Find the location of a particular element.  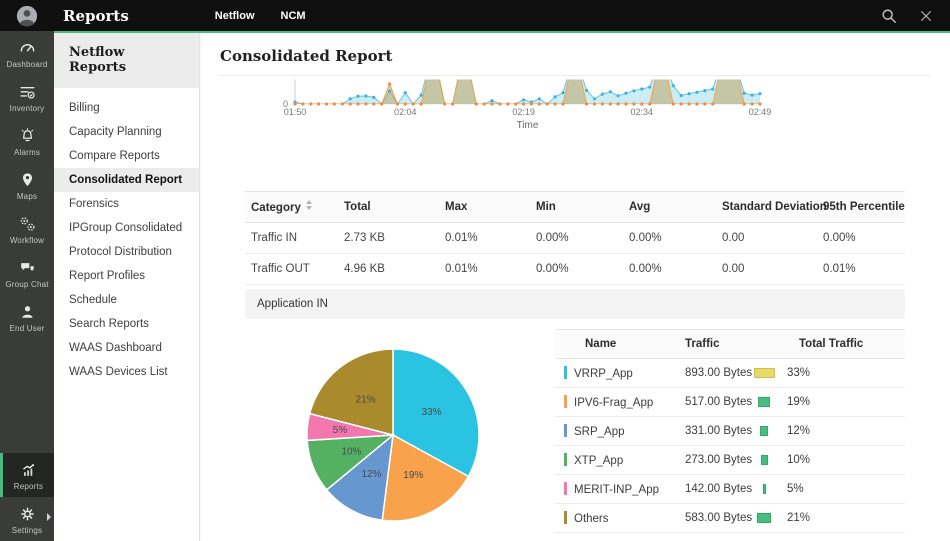

reports-chart-icon is located at coordinates (29, 470).